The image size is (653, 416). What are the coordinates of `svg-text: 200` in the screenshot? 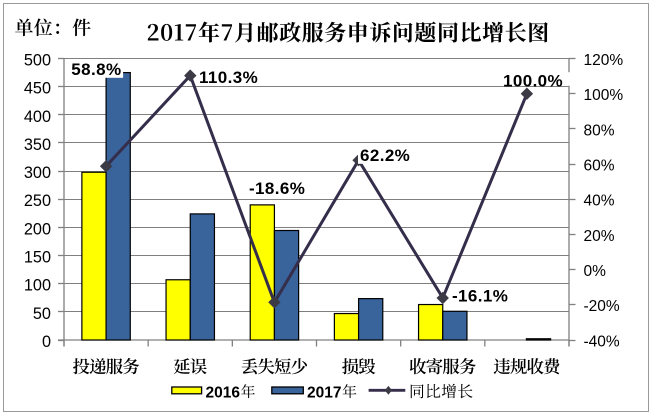 It's located at (37, 229).